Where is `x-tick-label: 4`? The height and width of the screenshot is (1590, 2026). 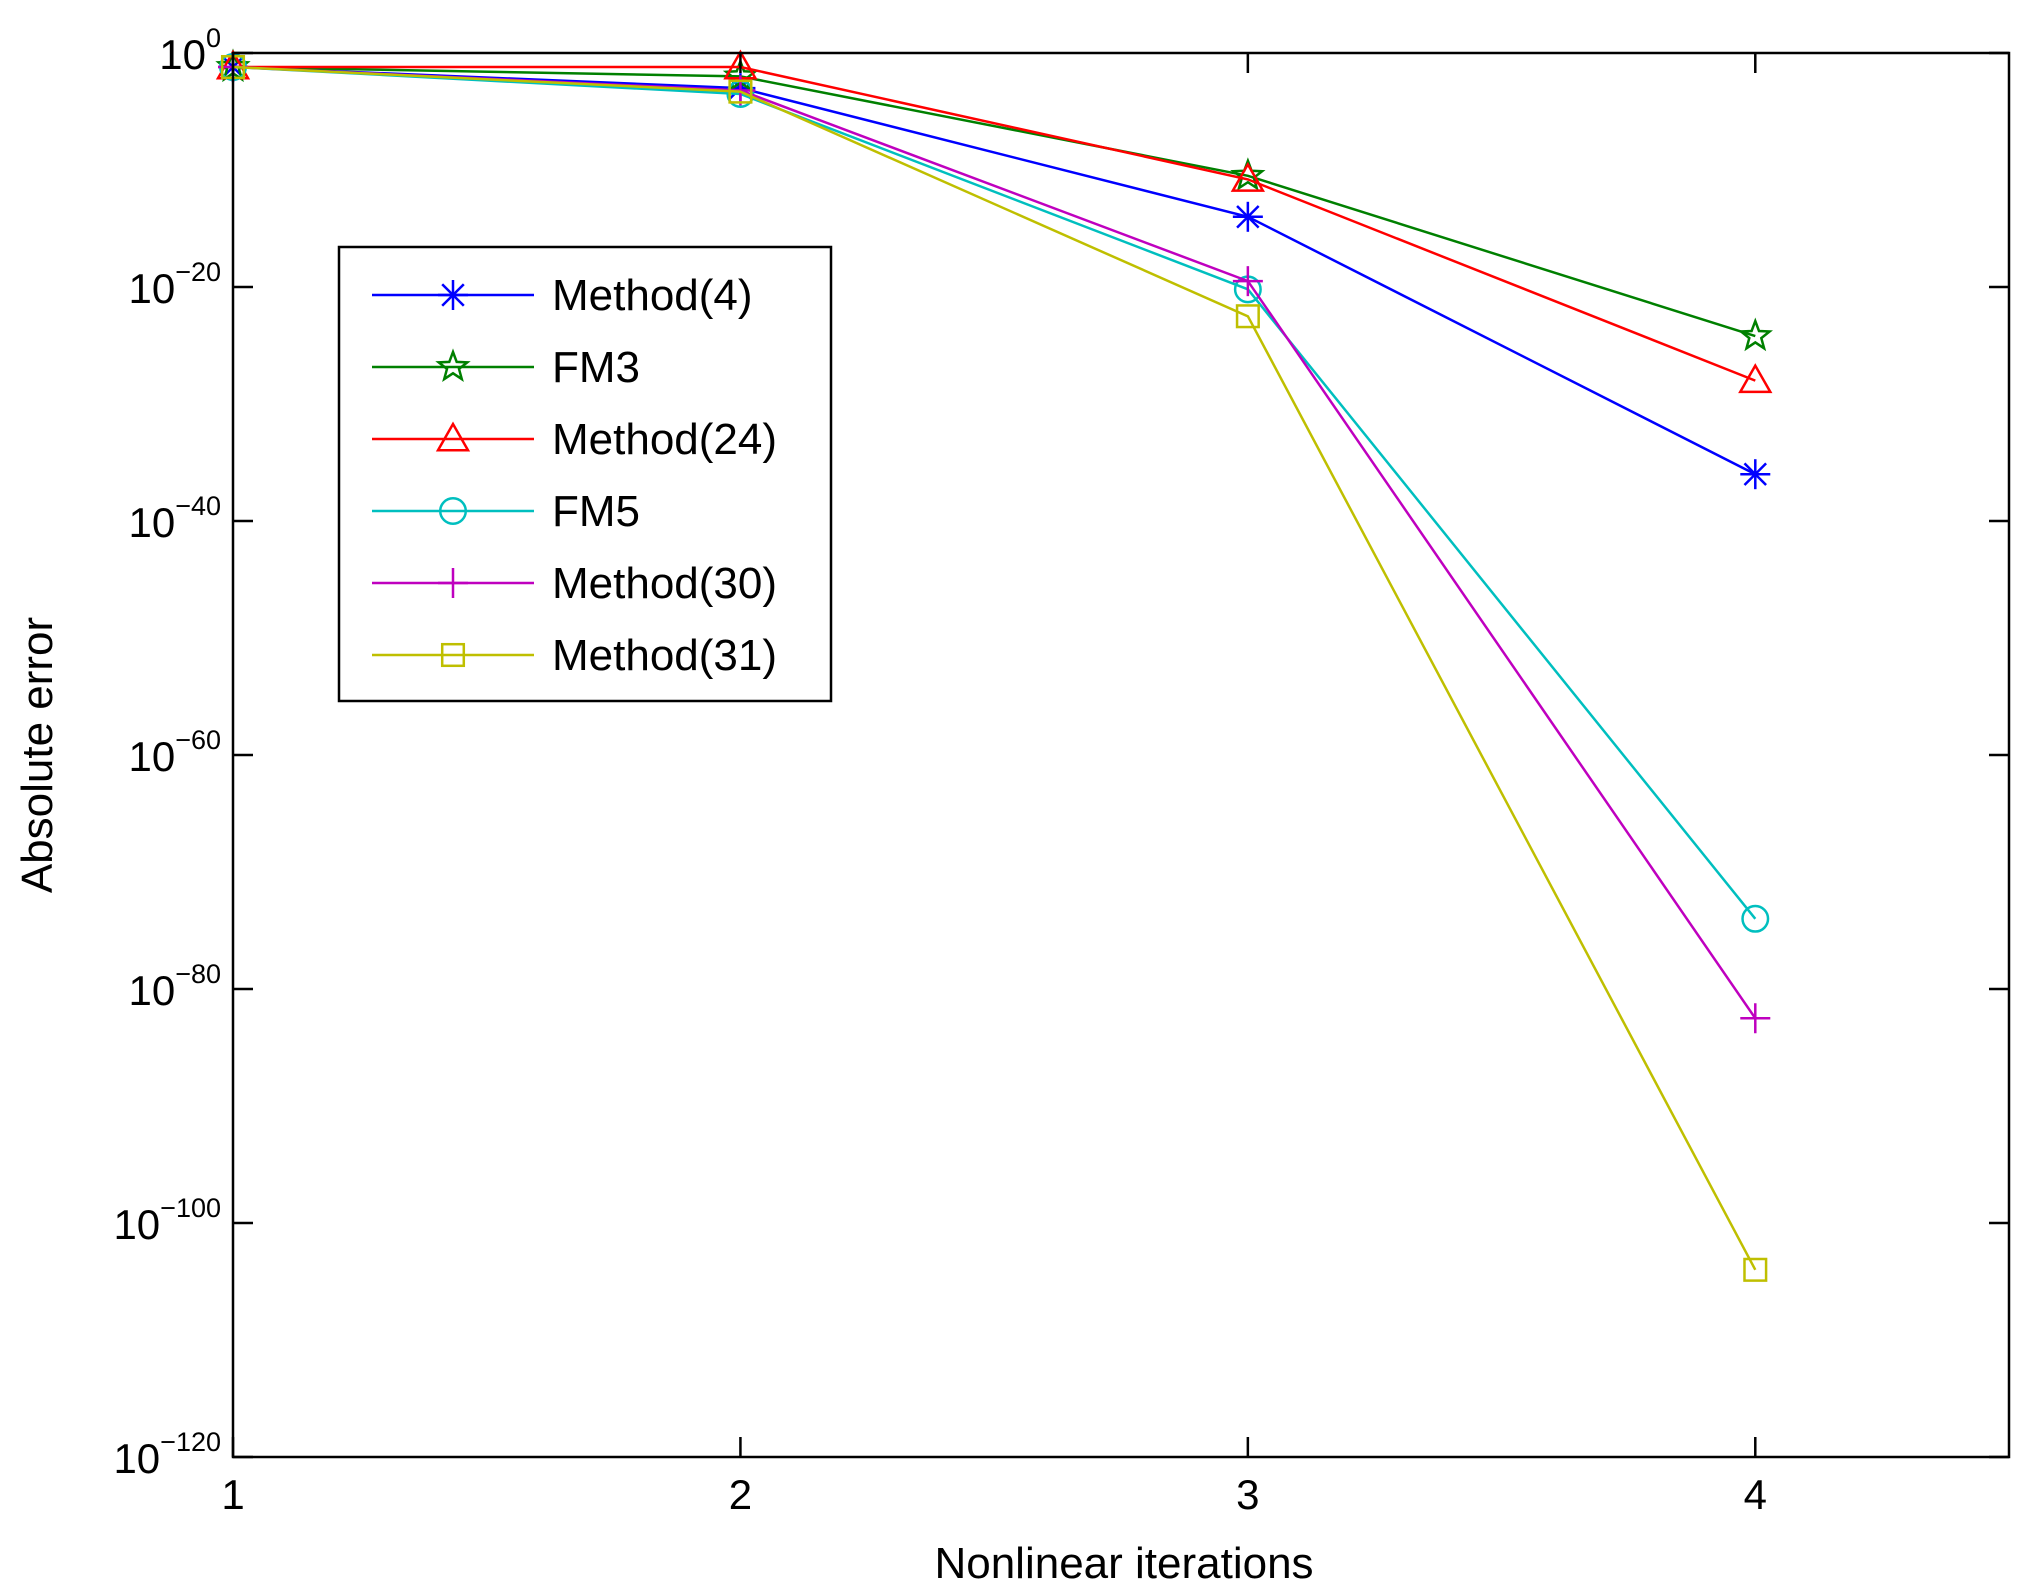 x-tick-label: 4 is located at coordinates (1755, 1494).